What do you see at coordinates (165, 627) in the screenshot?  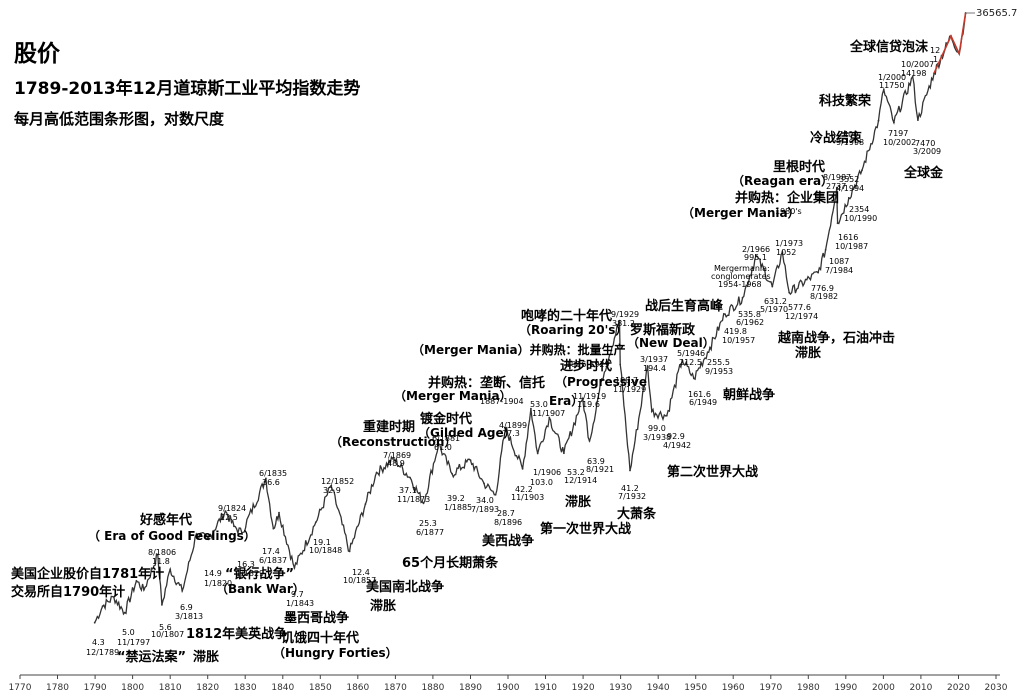 I see `value-annotation: 5.6` at bounding box center [165, 627].